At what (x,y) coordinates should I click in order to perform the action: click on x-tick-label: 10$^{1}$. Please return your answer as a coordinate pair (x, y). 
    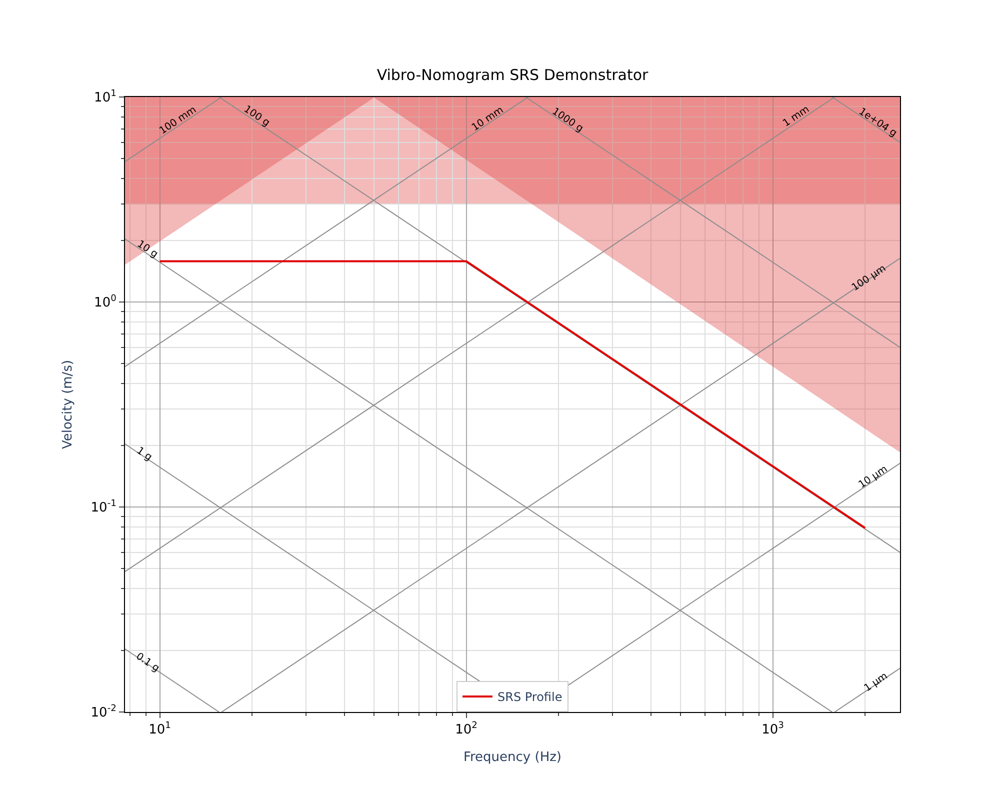
    Looking at the image, I should click on (159, 729).